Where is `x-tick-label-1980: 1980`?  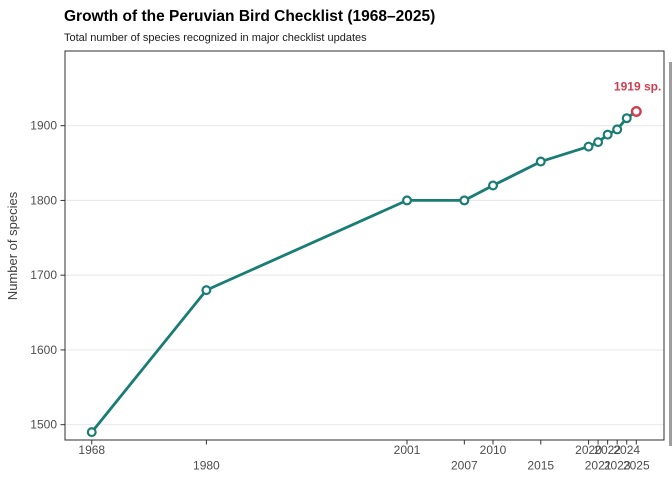
x-tick-label-1980: 1980 is located at coordinates (206, 466).